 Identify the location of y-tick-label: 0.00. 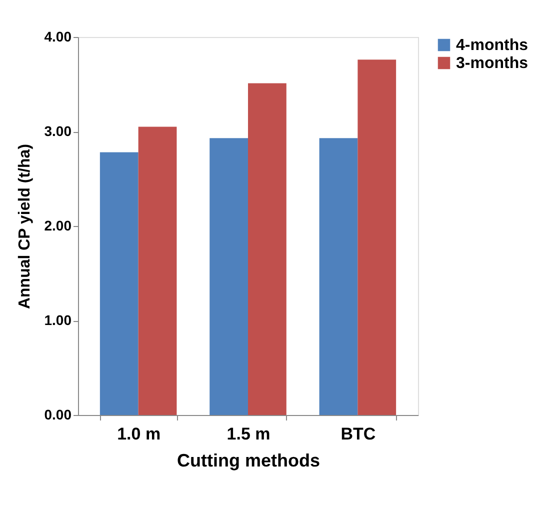
(58, 414).